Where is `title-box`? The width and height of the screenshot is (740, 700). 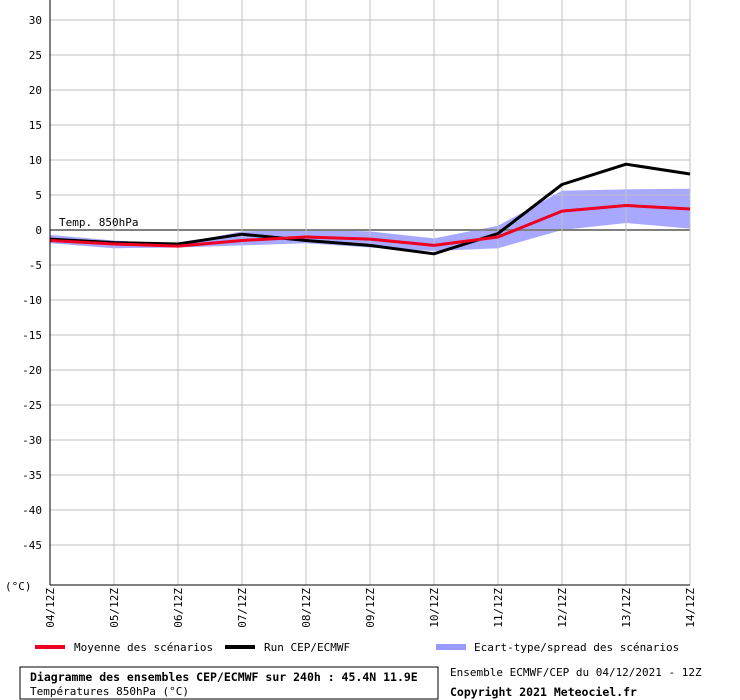
title-box is located at coordinates (229, 683).